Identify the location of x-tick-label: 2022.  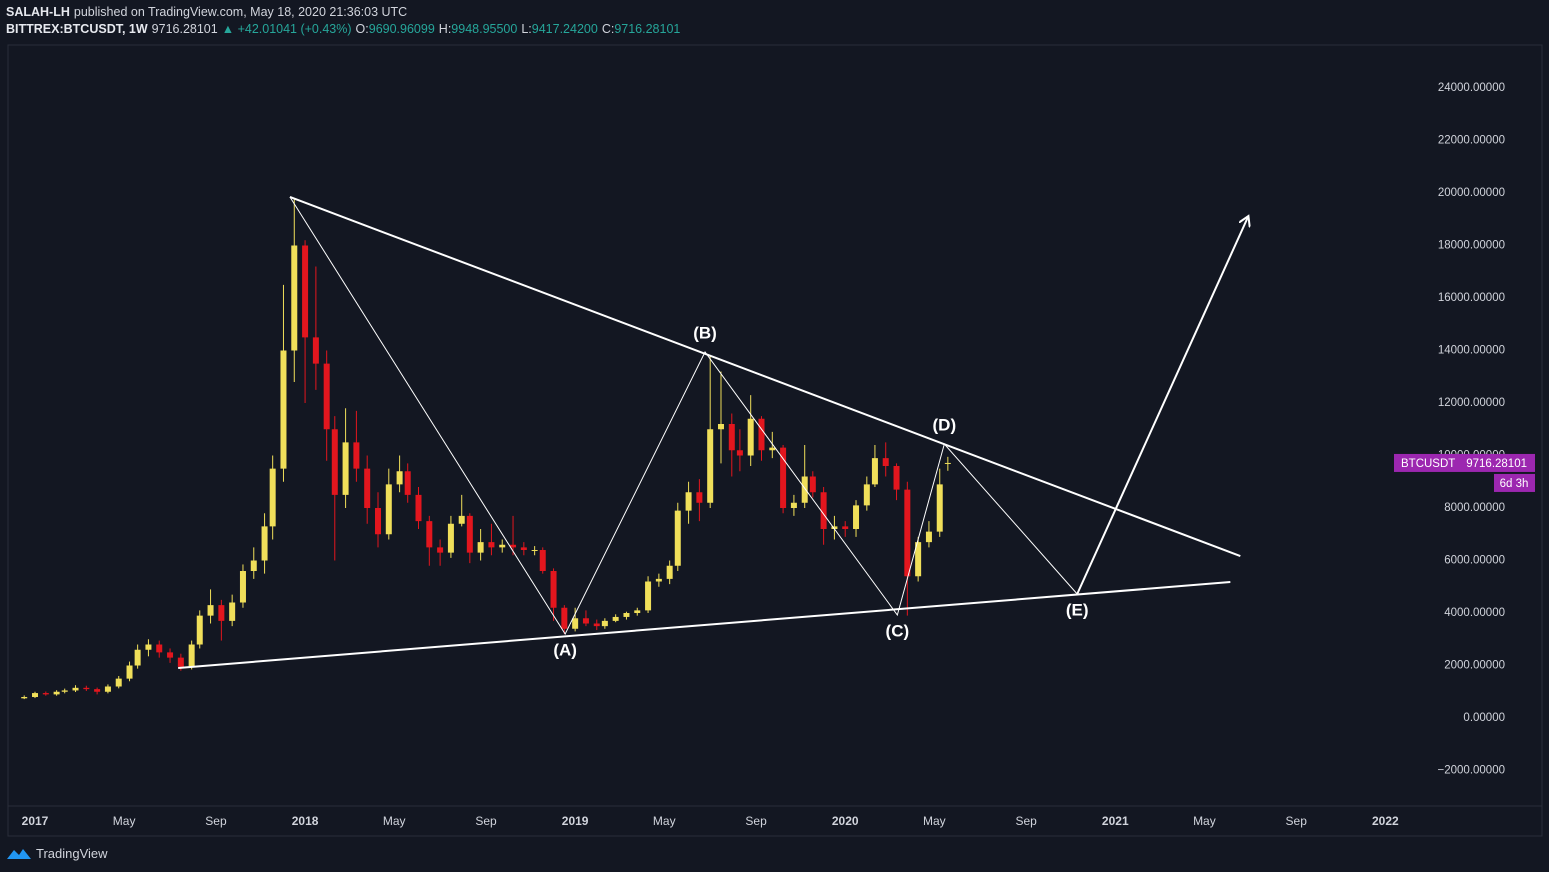
(1385, 821).